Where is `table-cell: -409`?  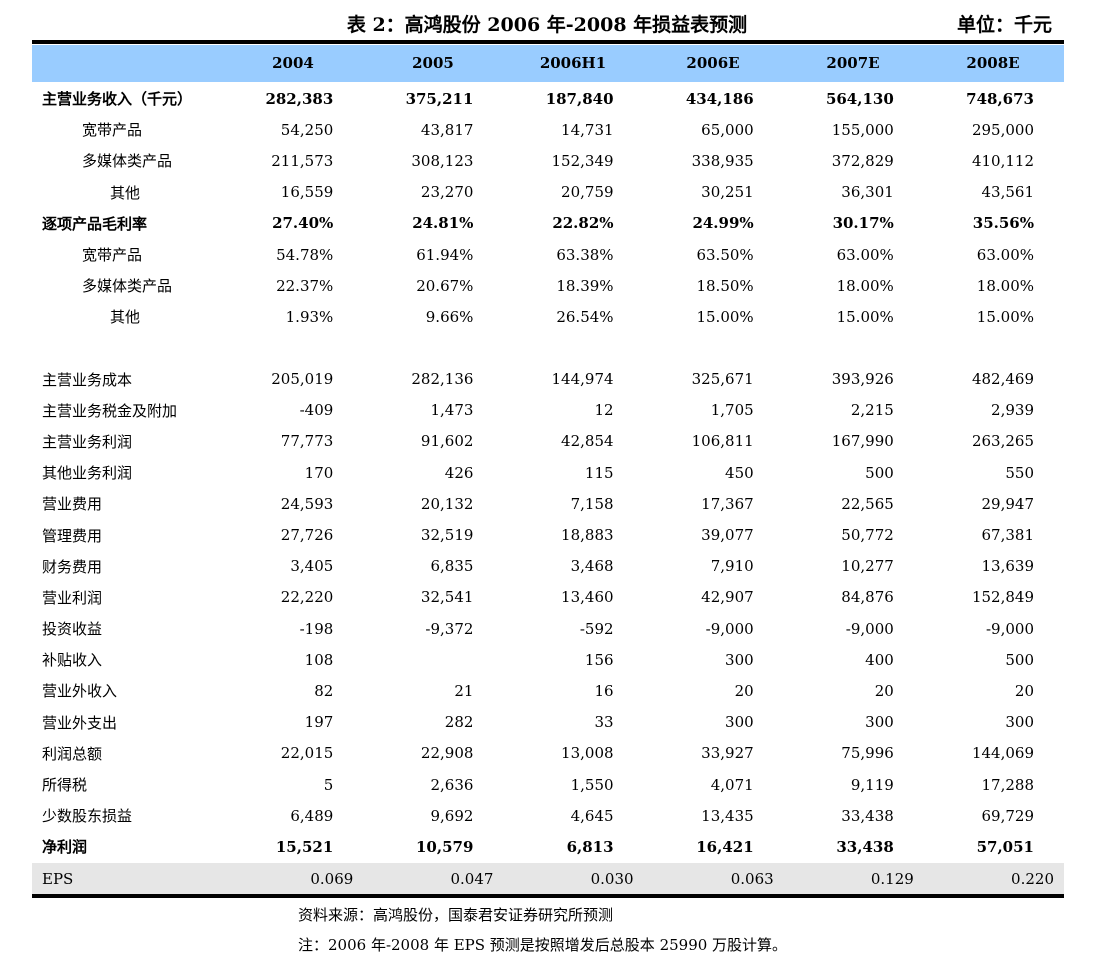 table-cell: -409 is located at coordinates (316, 410).